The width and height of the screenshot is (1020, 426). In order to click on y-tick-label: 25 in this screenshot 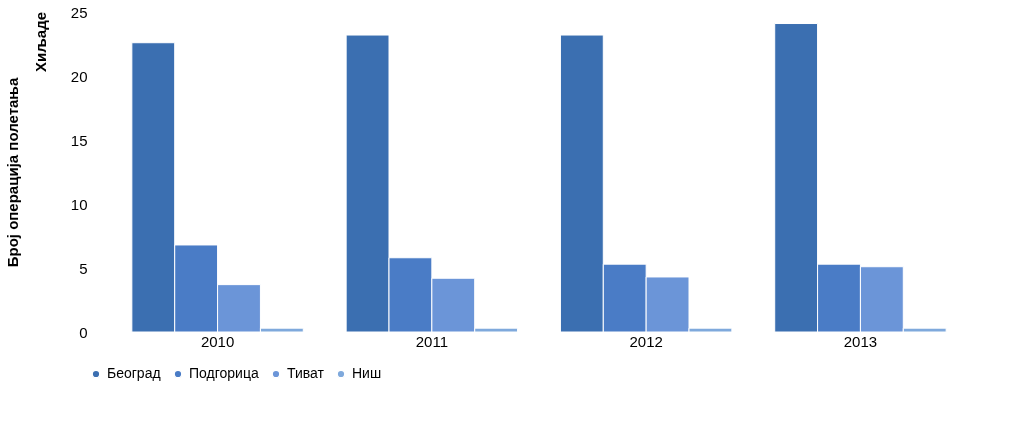, I will do `click(79, 12)`.